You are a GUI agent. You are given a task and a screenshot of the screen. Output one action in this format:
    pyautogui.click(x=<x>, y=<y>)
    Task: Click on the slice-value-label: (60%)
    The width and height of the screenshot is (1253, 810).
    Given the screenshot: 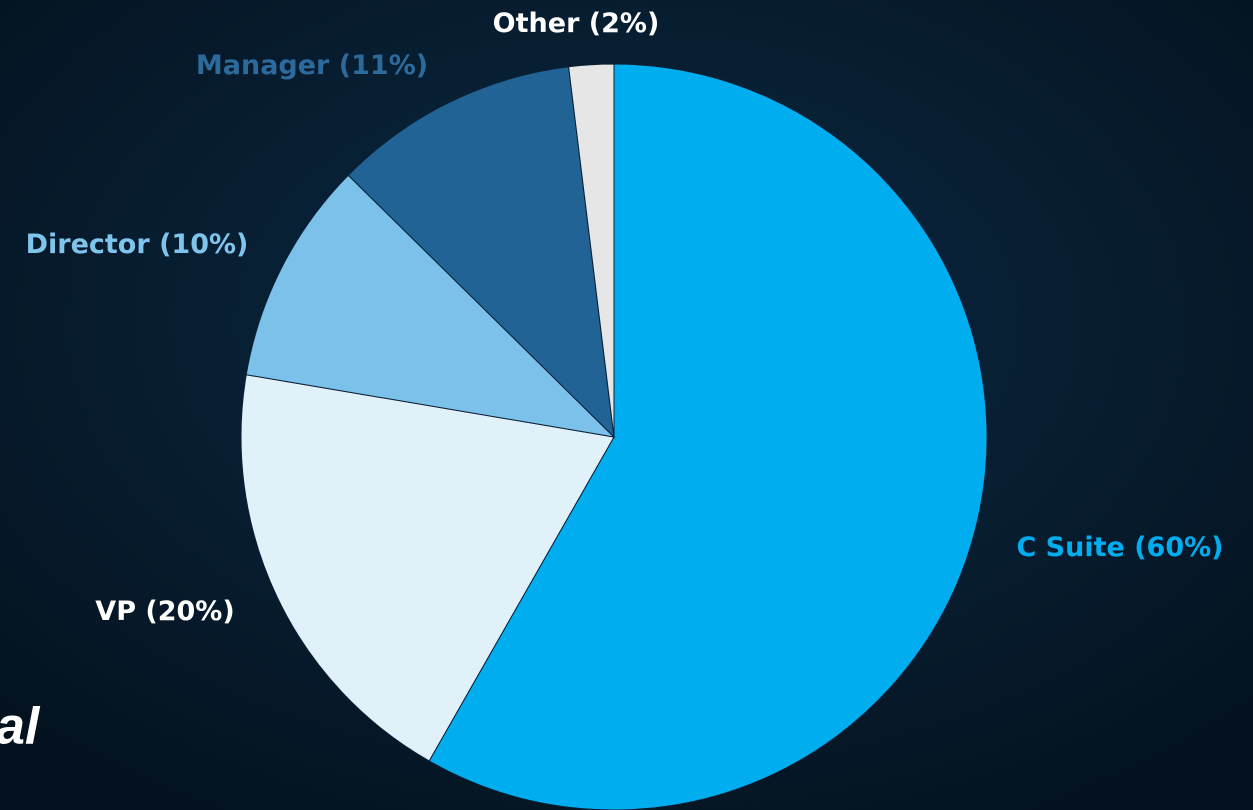 What is the action you would take?
    pyautogui.click(x=1178, y=547)
    